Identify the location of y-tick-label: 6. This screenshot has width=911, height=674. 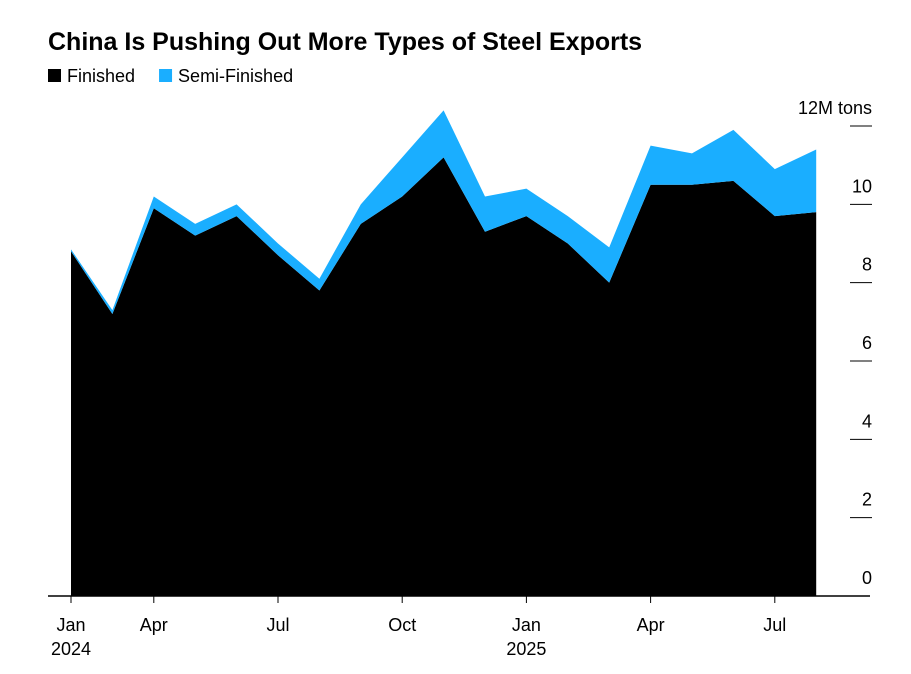
(867, 343).